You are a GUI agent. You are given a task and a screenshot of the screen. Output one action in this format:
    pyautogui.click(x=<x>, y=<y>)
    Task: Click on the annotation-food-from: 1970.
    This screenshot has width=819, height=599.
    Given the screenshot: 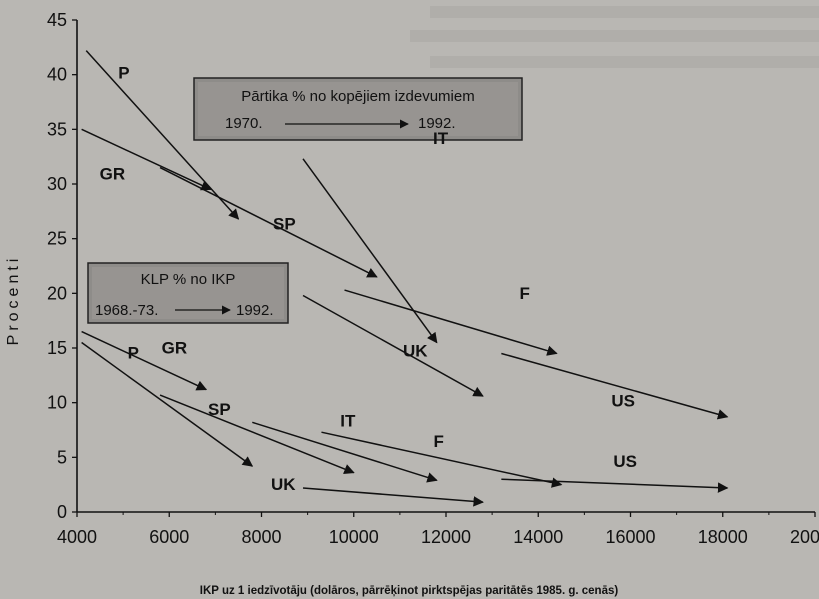 What is the action you would take?
    pyautogui.click(x=244, y=123)
    